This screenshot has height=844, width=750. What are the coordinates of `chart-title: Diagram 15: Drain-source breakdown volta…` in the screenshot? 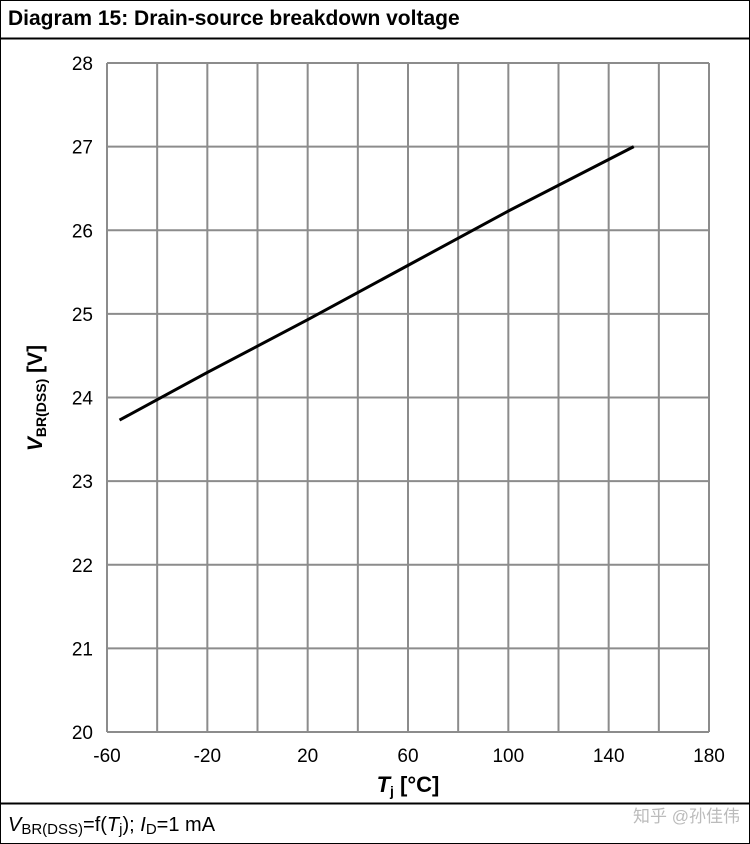 It's located at (234, 18).